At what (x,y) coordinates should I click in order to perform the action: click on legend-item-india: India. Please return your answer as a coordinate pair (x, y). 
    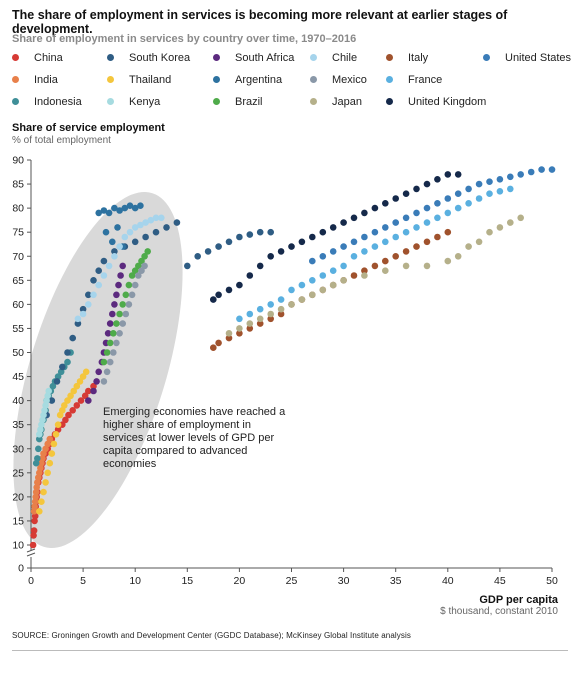
    Looking at the image, I should click on (35, 80).